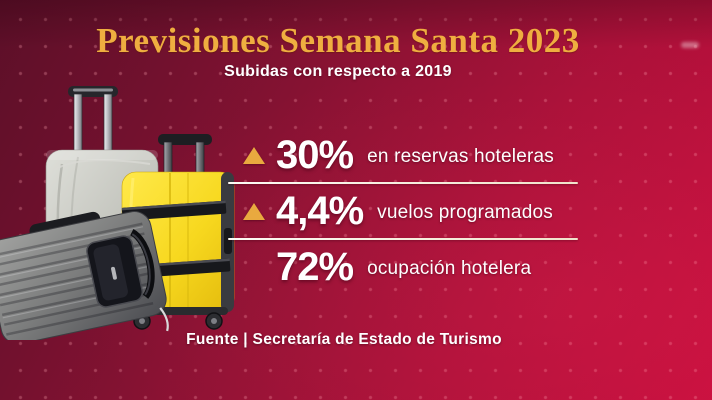 This screenshot has height=400, width=712. I want to click on source-text: Fuente | Secretaría de Estado de Turismo, so click(344, 339).